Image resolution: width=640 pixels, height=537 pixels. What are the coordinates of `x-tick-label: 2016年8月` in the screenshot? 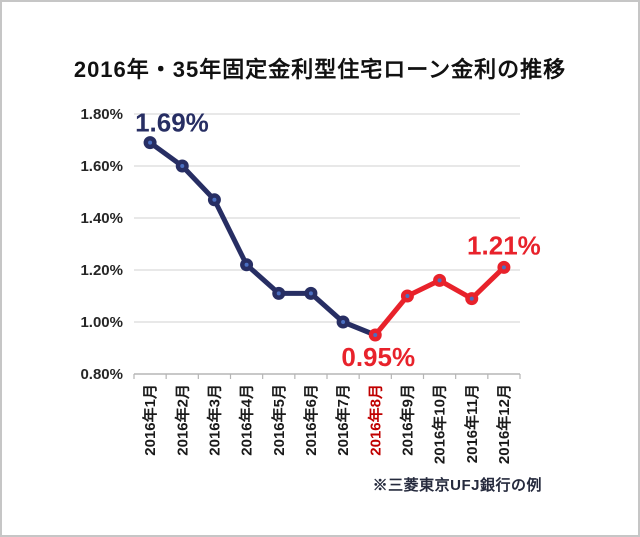 It's located at (375, 420).